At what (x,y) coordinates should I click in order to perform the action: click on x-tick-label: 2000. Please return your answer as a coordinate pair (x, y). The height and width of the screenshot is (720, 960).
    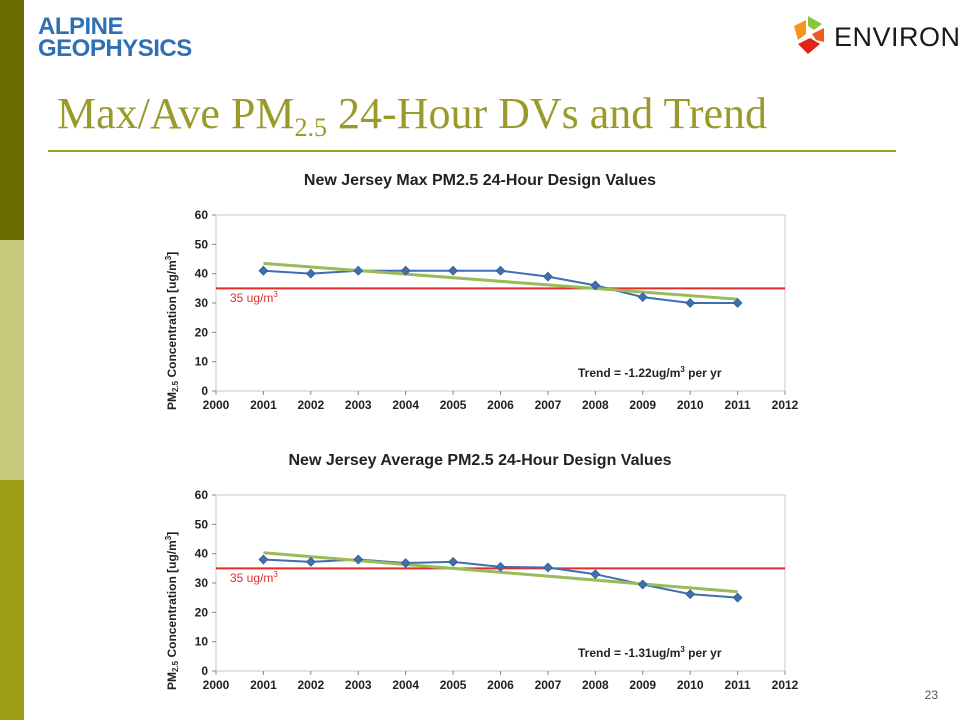
    Looking at the image, I should click on (216, 685).